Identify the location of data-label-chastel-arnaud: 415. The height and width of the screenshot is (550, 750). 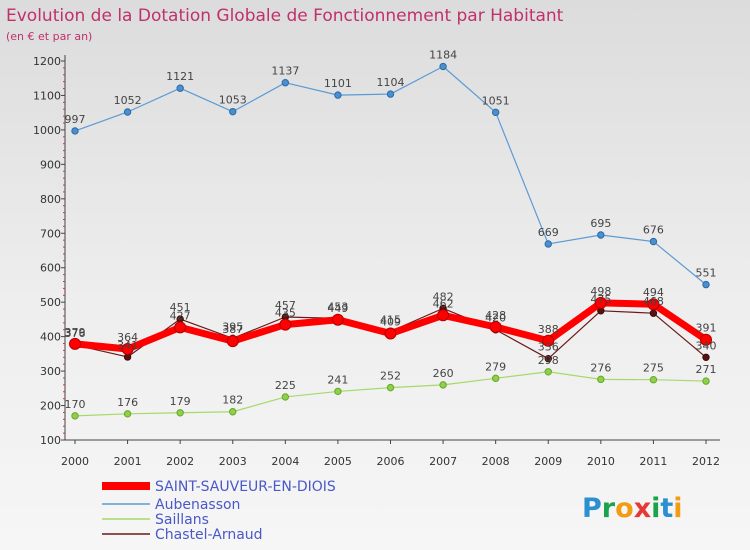
(390, 319).